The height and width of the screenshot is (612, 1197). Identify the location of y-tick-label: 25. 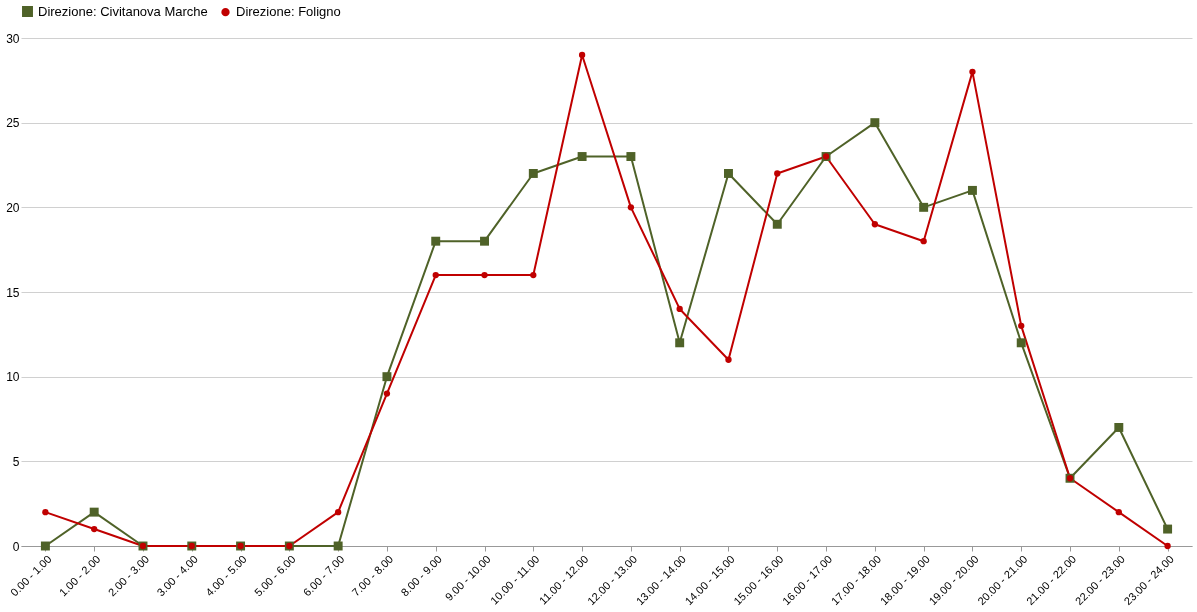
(13, 123).